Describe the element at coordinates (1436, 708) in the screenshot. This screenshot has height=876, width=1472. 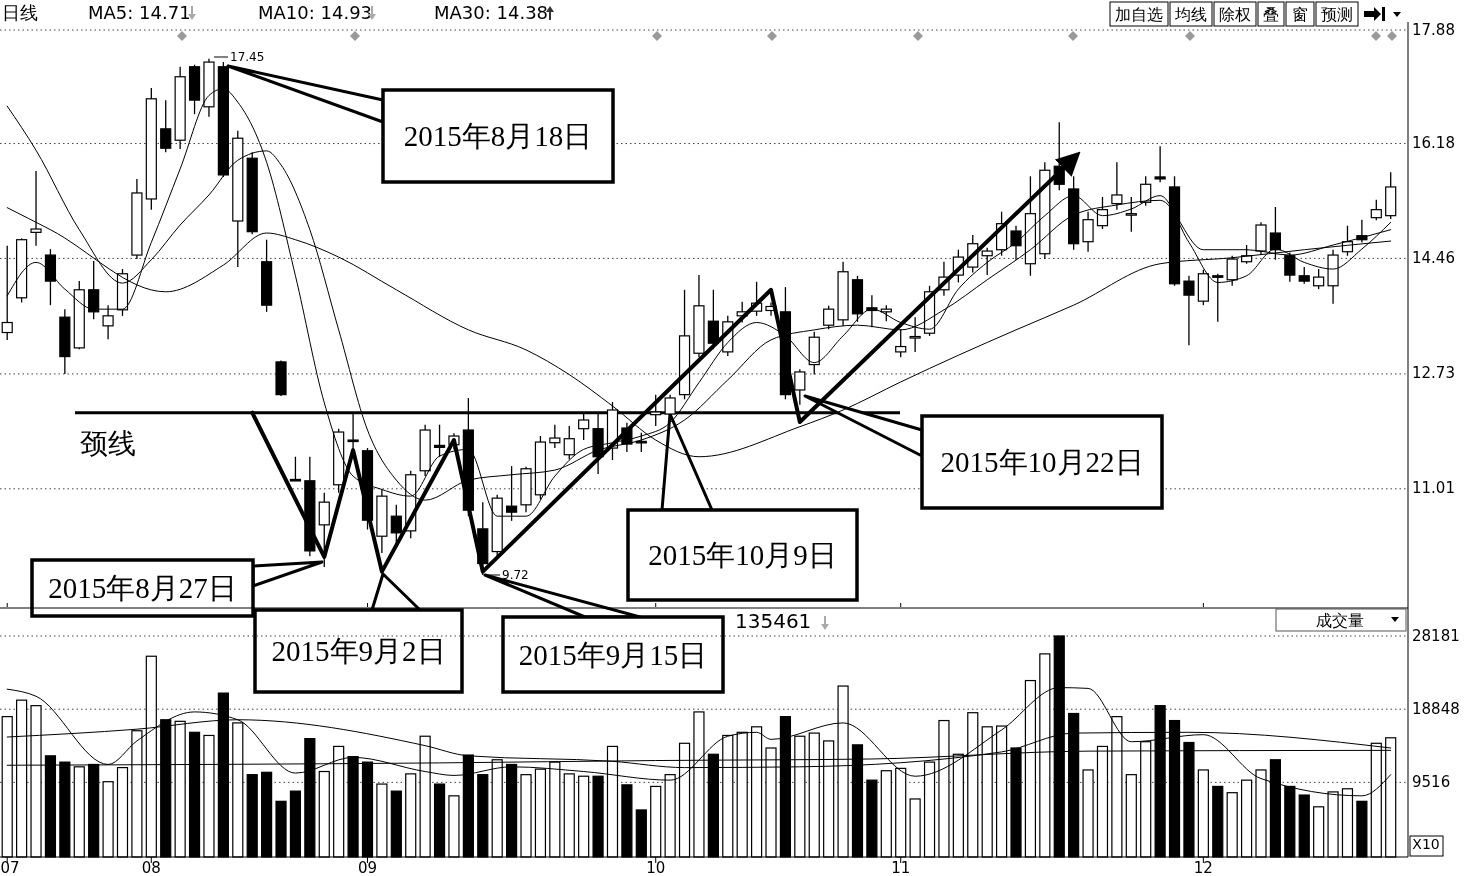
I see `y-tick-label: 18848` at that location.